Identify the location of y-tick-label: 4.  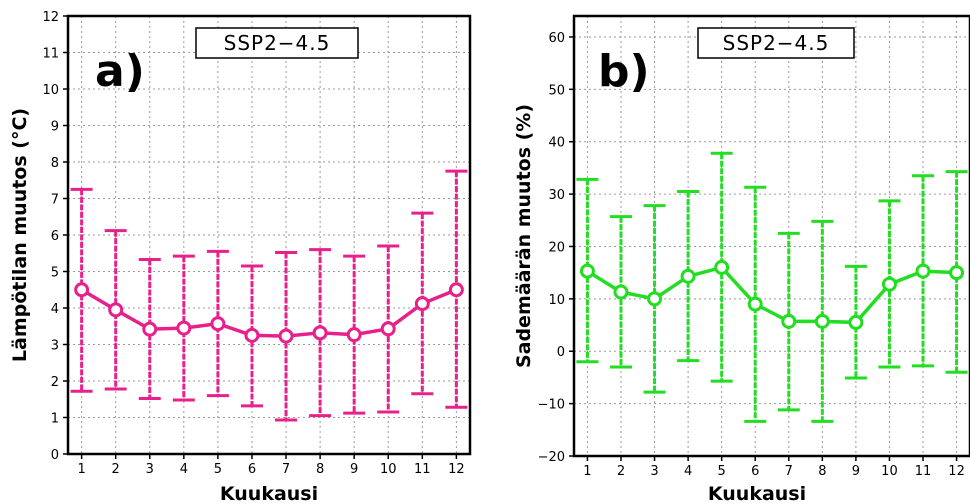
(55, 309).